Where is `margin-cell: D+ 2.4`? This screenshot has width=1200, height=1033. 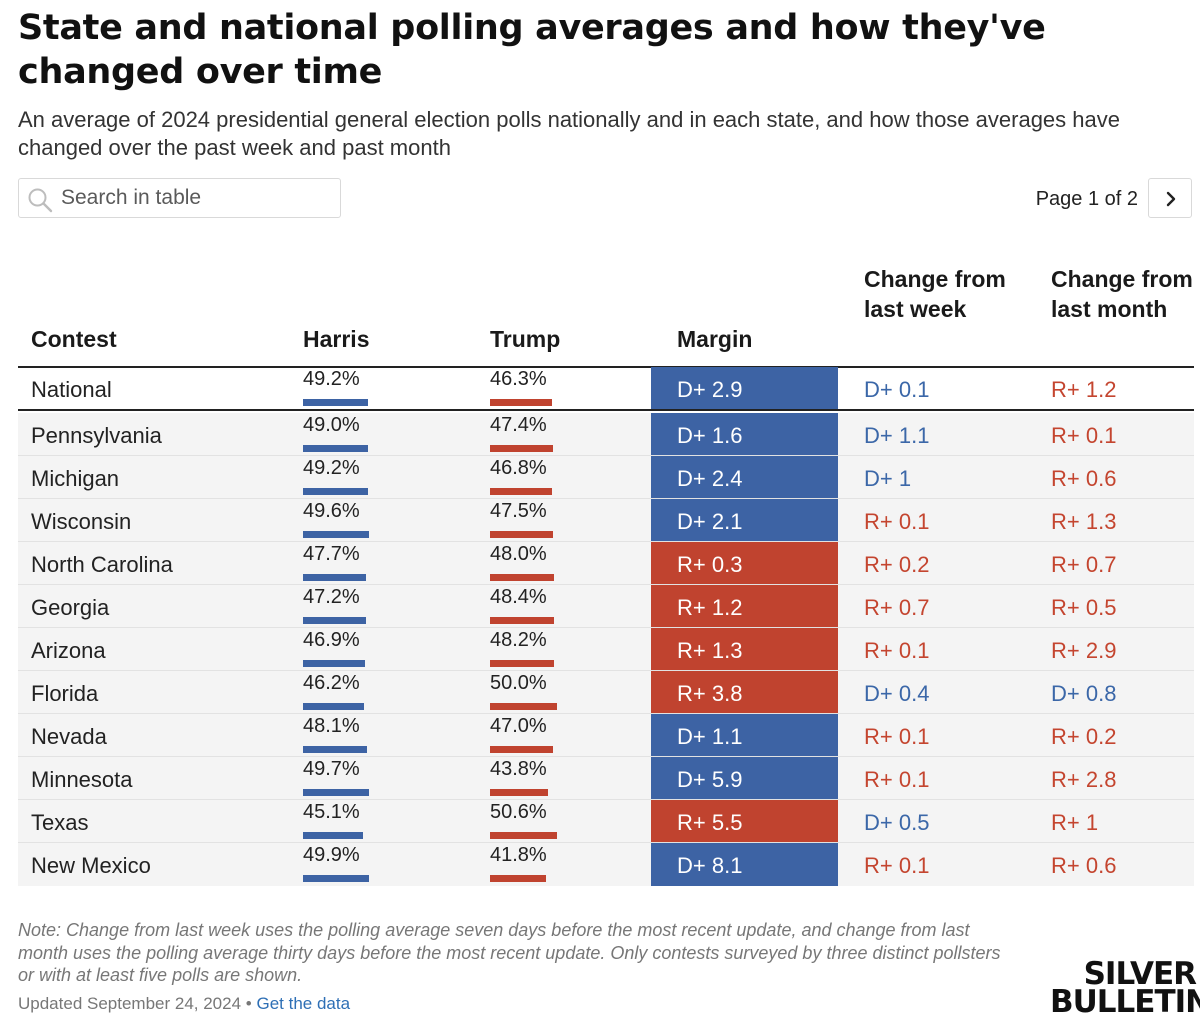 margin-cell: D+ 2.4 is located at coordinates (744, 477).